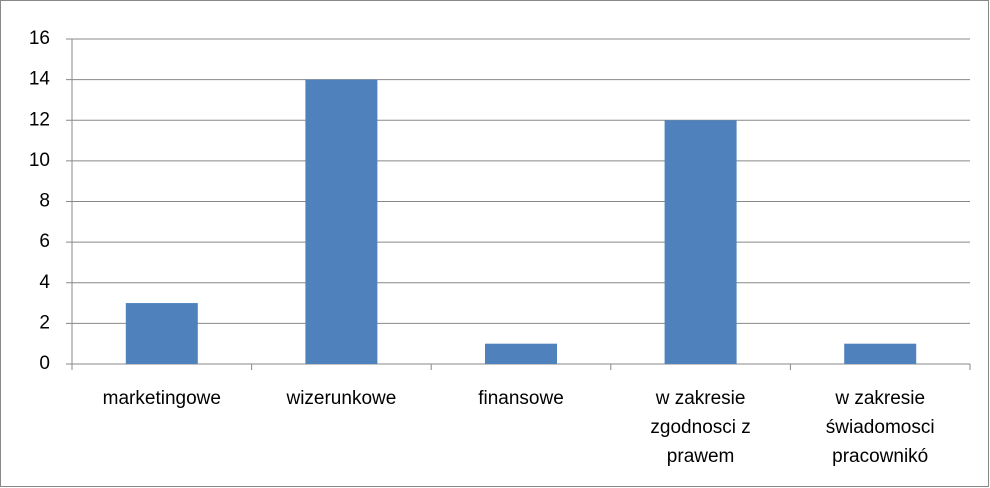  I want to click on y-tick-label: 10, so click(39, 160).